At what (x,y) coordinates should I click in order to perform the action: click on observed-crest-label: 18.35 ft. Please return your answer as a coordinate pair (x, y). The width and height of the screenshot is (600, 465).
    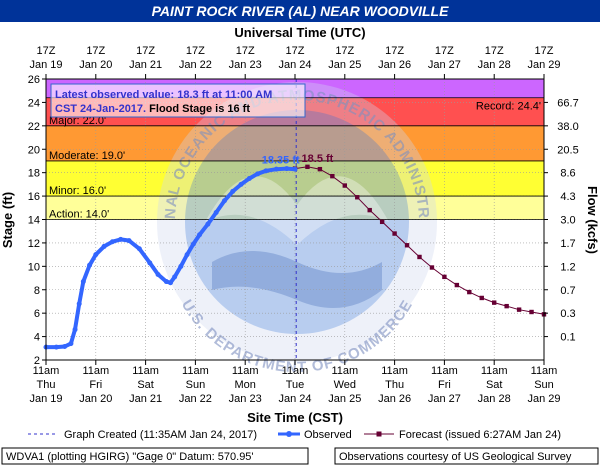
    Looking at the image, I should click on (281, 161).